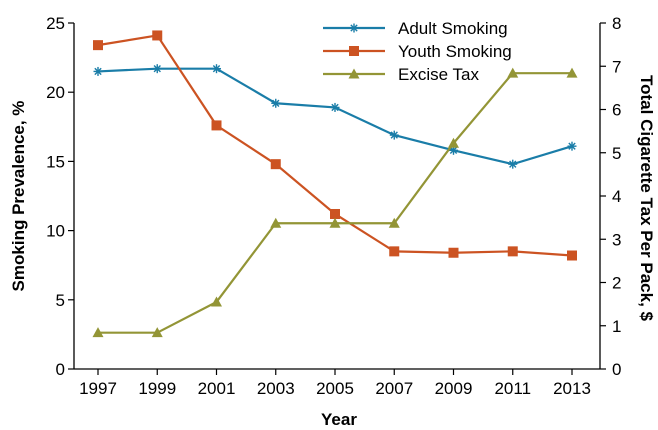  Describe the element at coordinates (572, 388) in the screenshot. I see `x-tick-label: 2013` at that location.